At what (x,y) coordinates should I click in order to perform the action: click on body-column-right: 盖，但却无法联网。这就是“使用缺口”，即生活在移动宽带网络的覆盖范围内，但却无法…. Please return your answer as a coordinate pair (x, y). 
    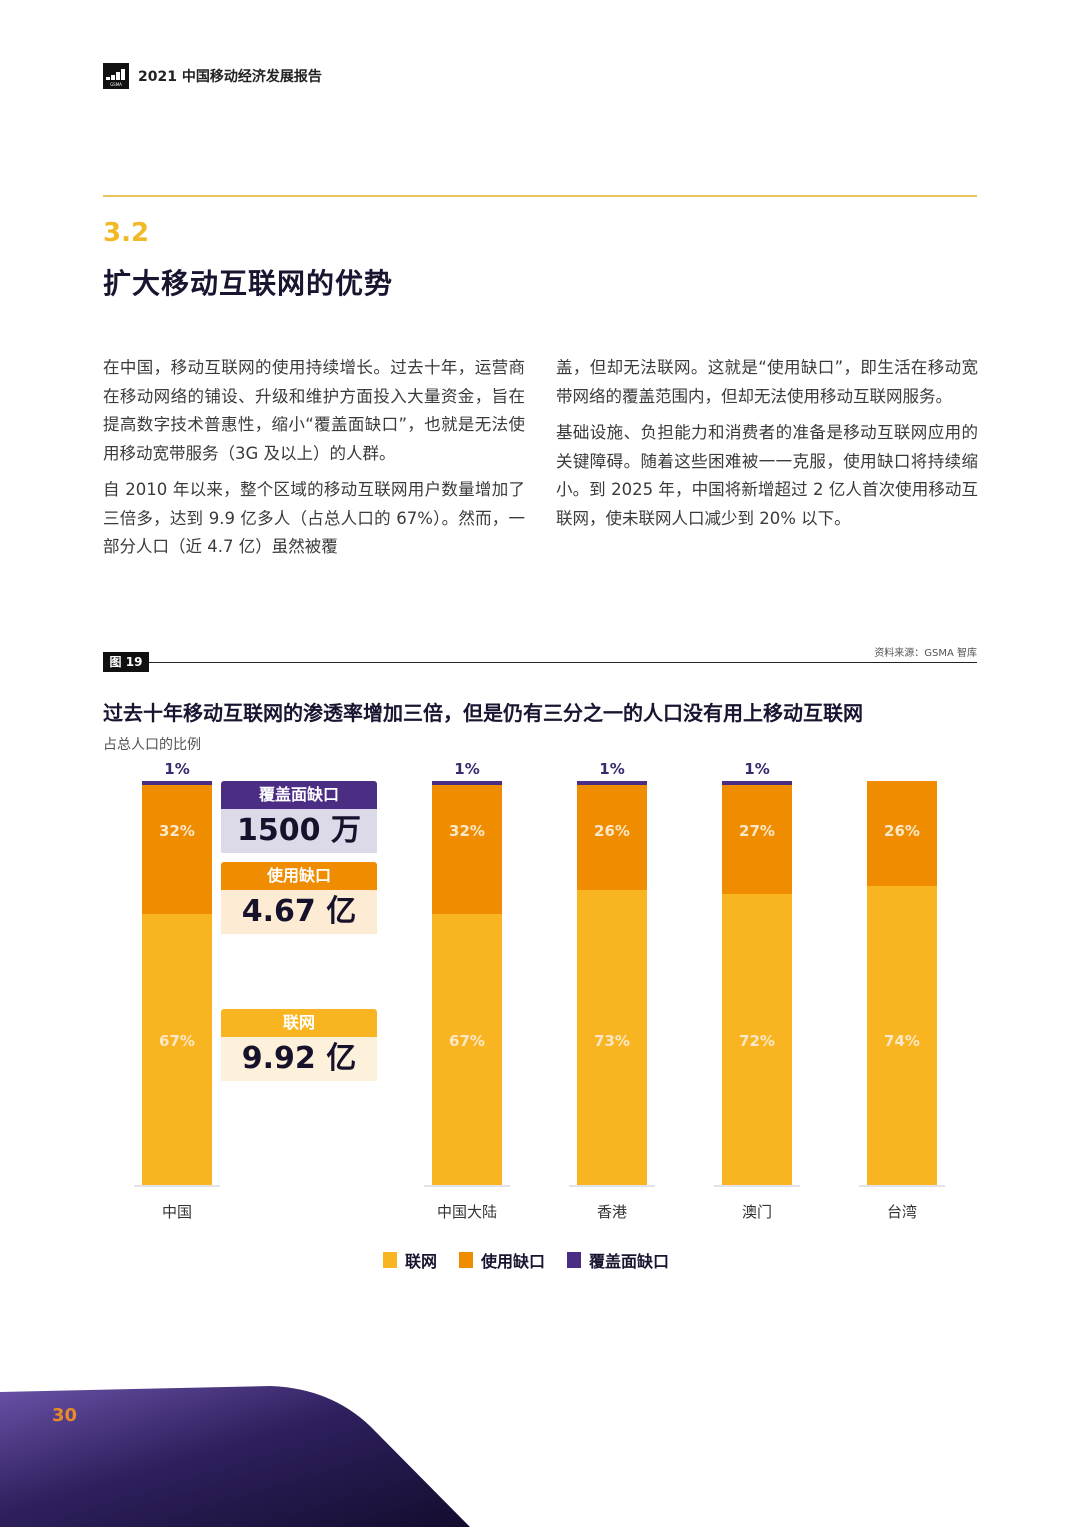
    Looking at the image, I should click on (767, 447).